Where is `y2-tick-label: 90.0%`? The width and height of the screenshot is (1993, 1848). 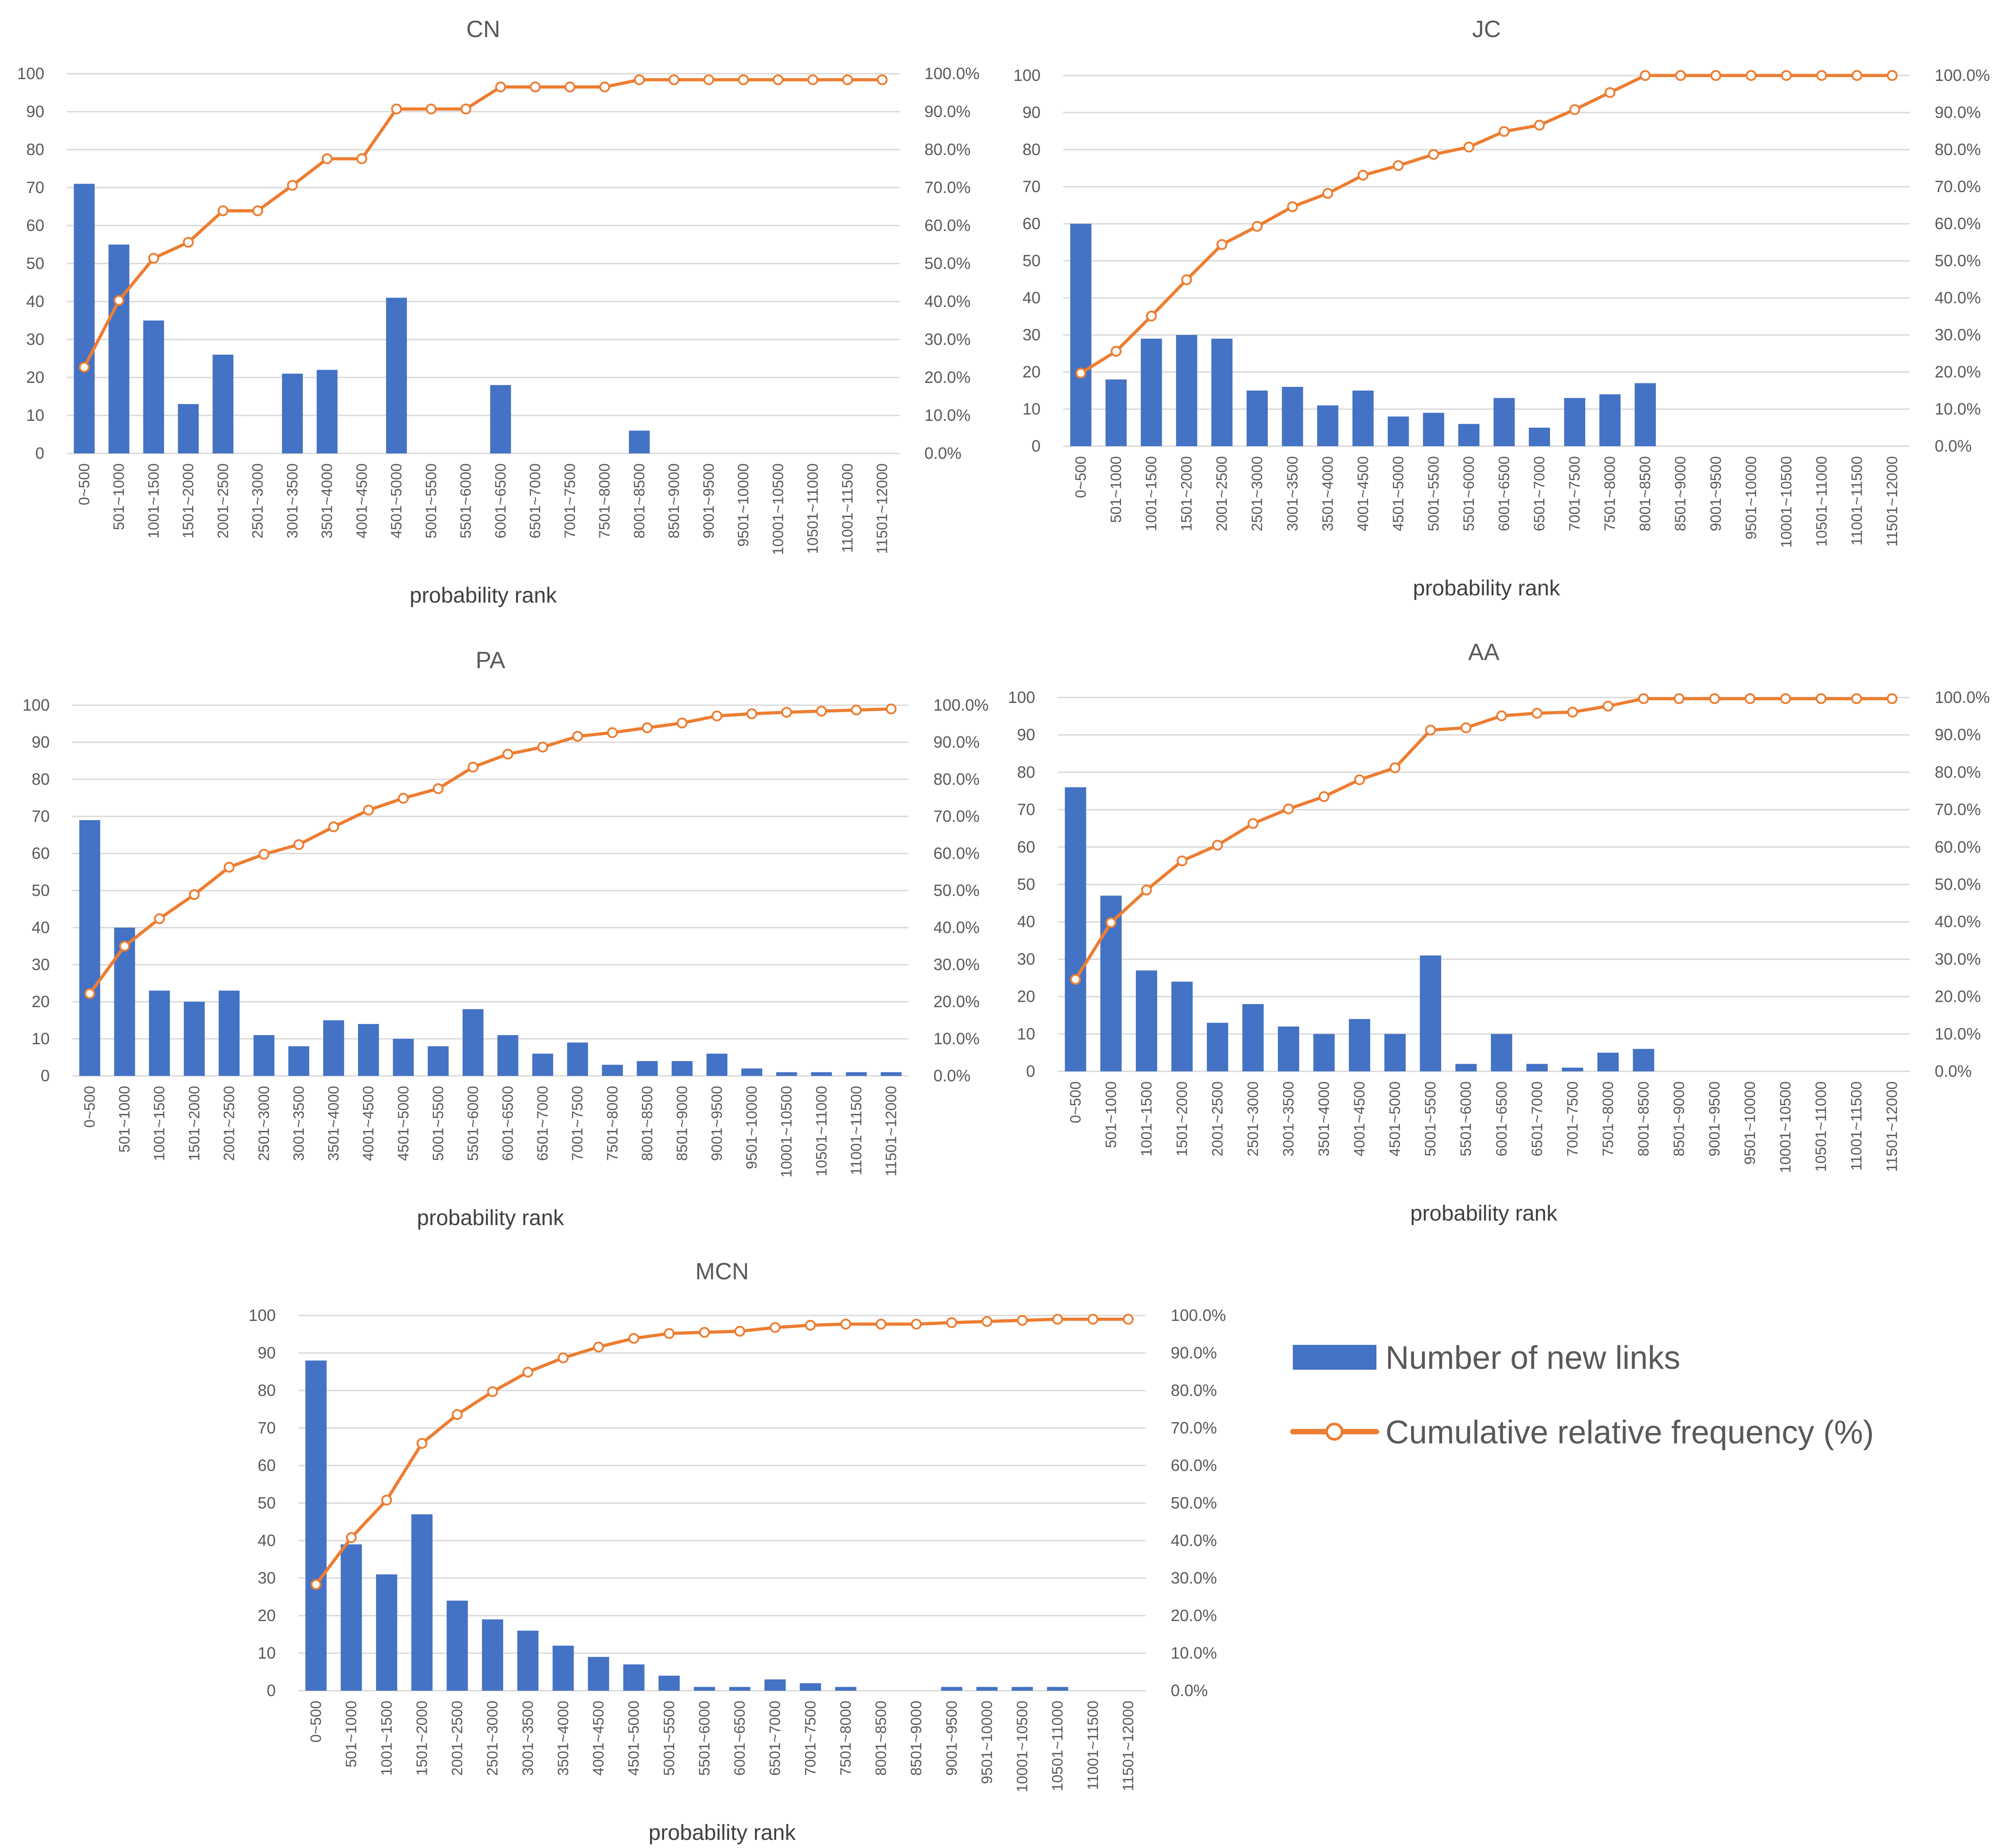
y2-tick-label: 90.0% is located at coordinates (947, 111).